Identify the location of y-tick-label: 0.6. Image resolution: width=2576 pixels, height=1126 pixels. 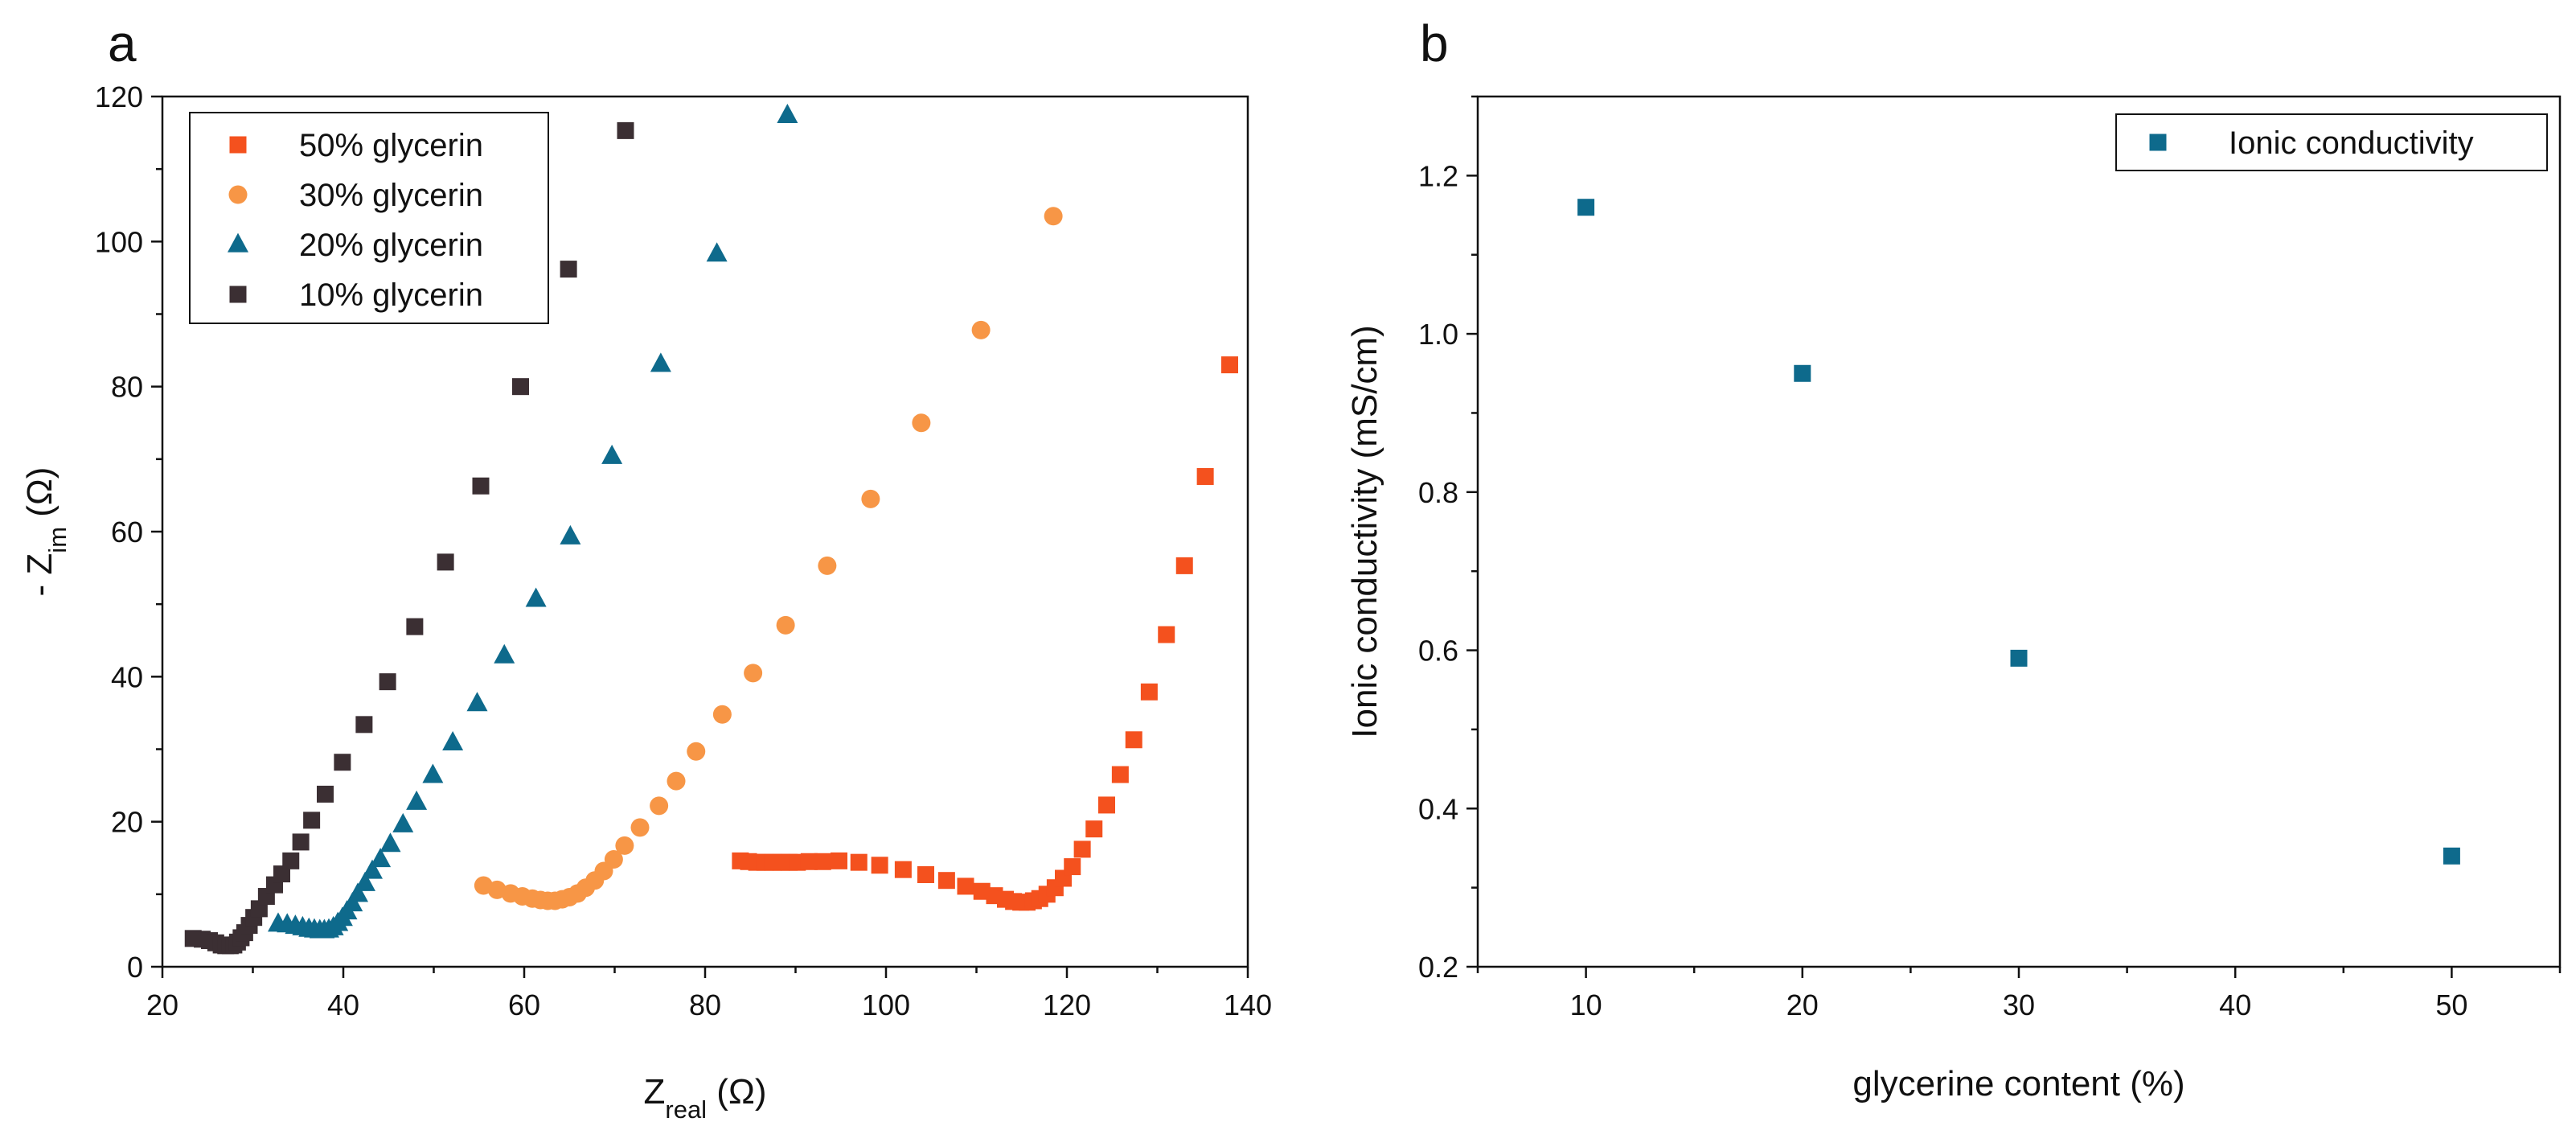
(1438, 651).